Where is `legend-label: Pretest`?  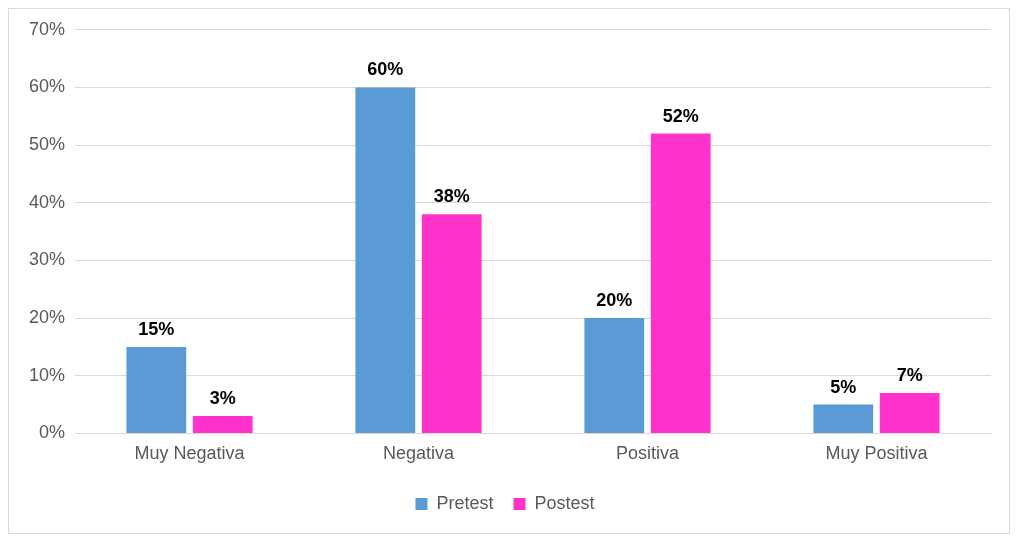 legend-label: Pretest is located at coordinates (465, 502).